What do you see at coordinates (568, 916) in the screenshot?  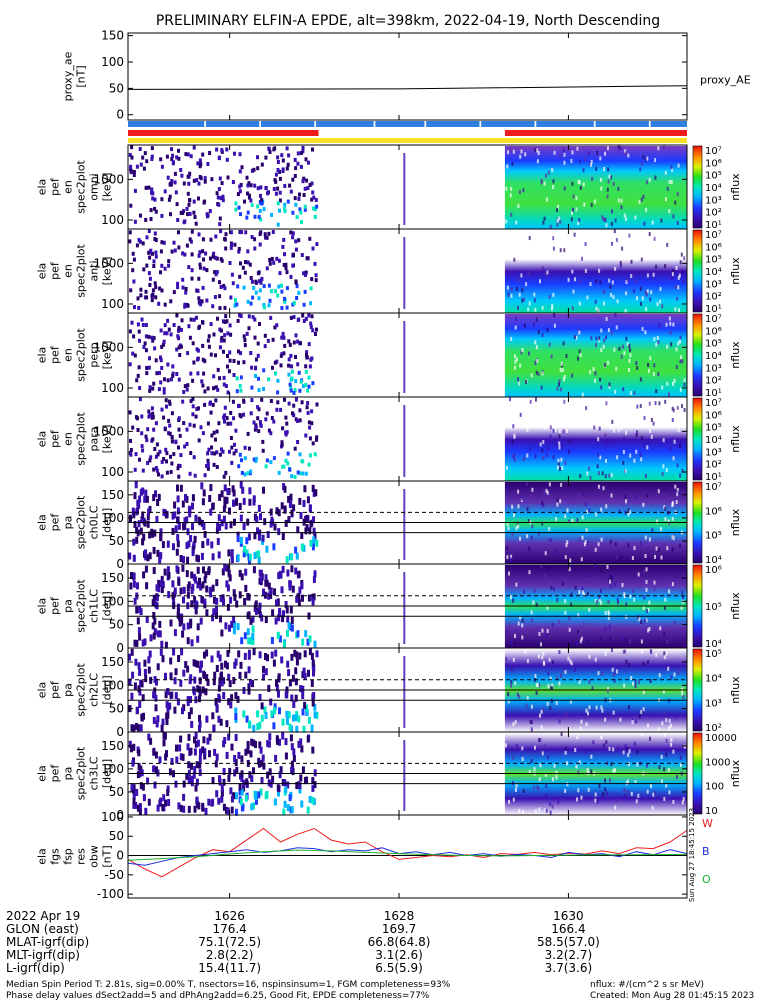 I see `bottom-row-value: 1630` at bounding box center [568, 916].